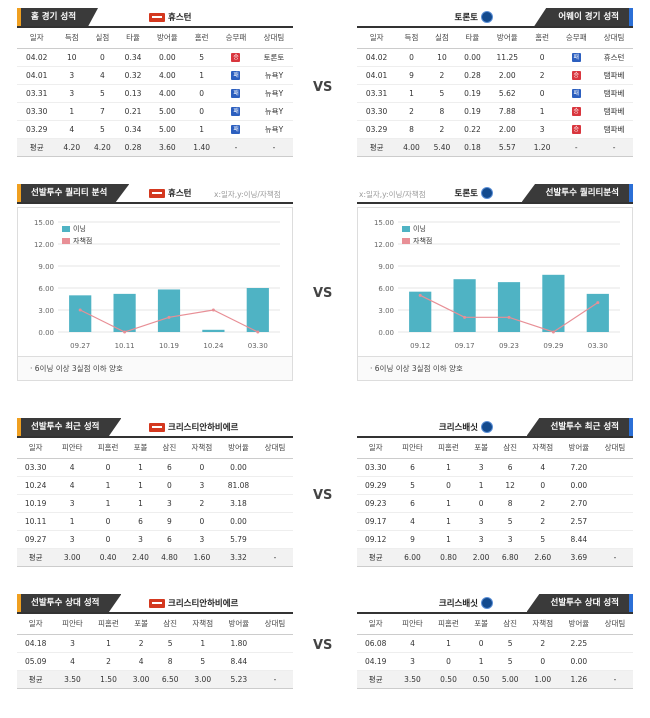 Image resolution: width=650 pixels, height=718 pixels. What do you see at coordinates (376, 661) in the screenshot?
I see `table-cell: 04.19` at bounding box center [376, 661].